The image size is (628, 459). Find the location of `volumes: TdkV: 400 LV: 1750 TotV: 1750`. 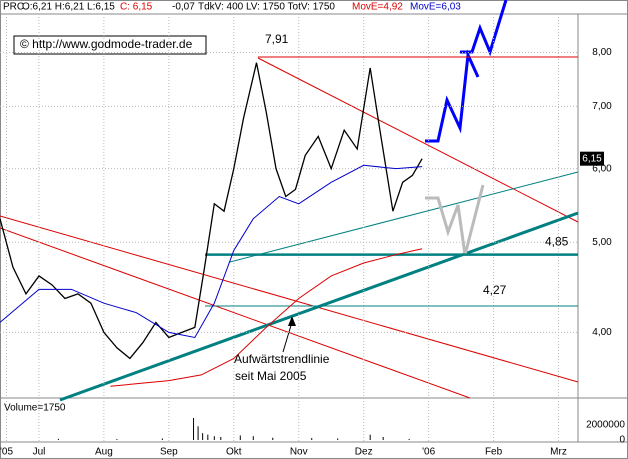

volumes: TdkV: 400 LV: 1750 TotV: 1750 is located at coordinates (266, 7).